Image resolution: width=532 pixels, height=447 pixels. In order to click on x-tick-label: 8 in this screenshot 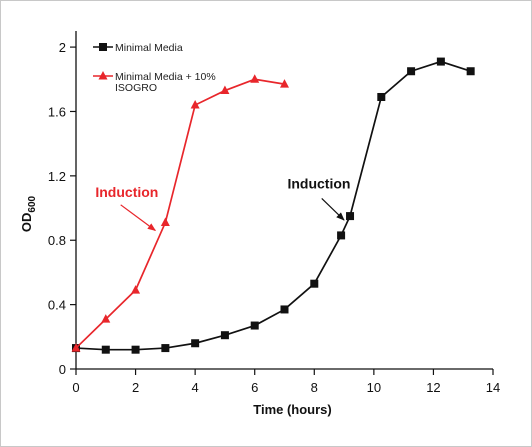, I will do `click(314, 387)`.